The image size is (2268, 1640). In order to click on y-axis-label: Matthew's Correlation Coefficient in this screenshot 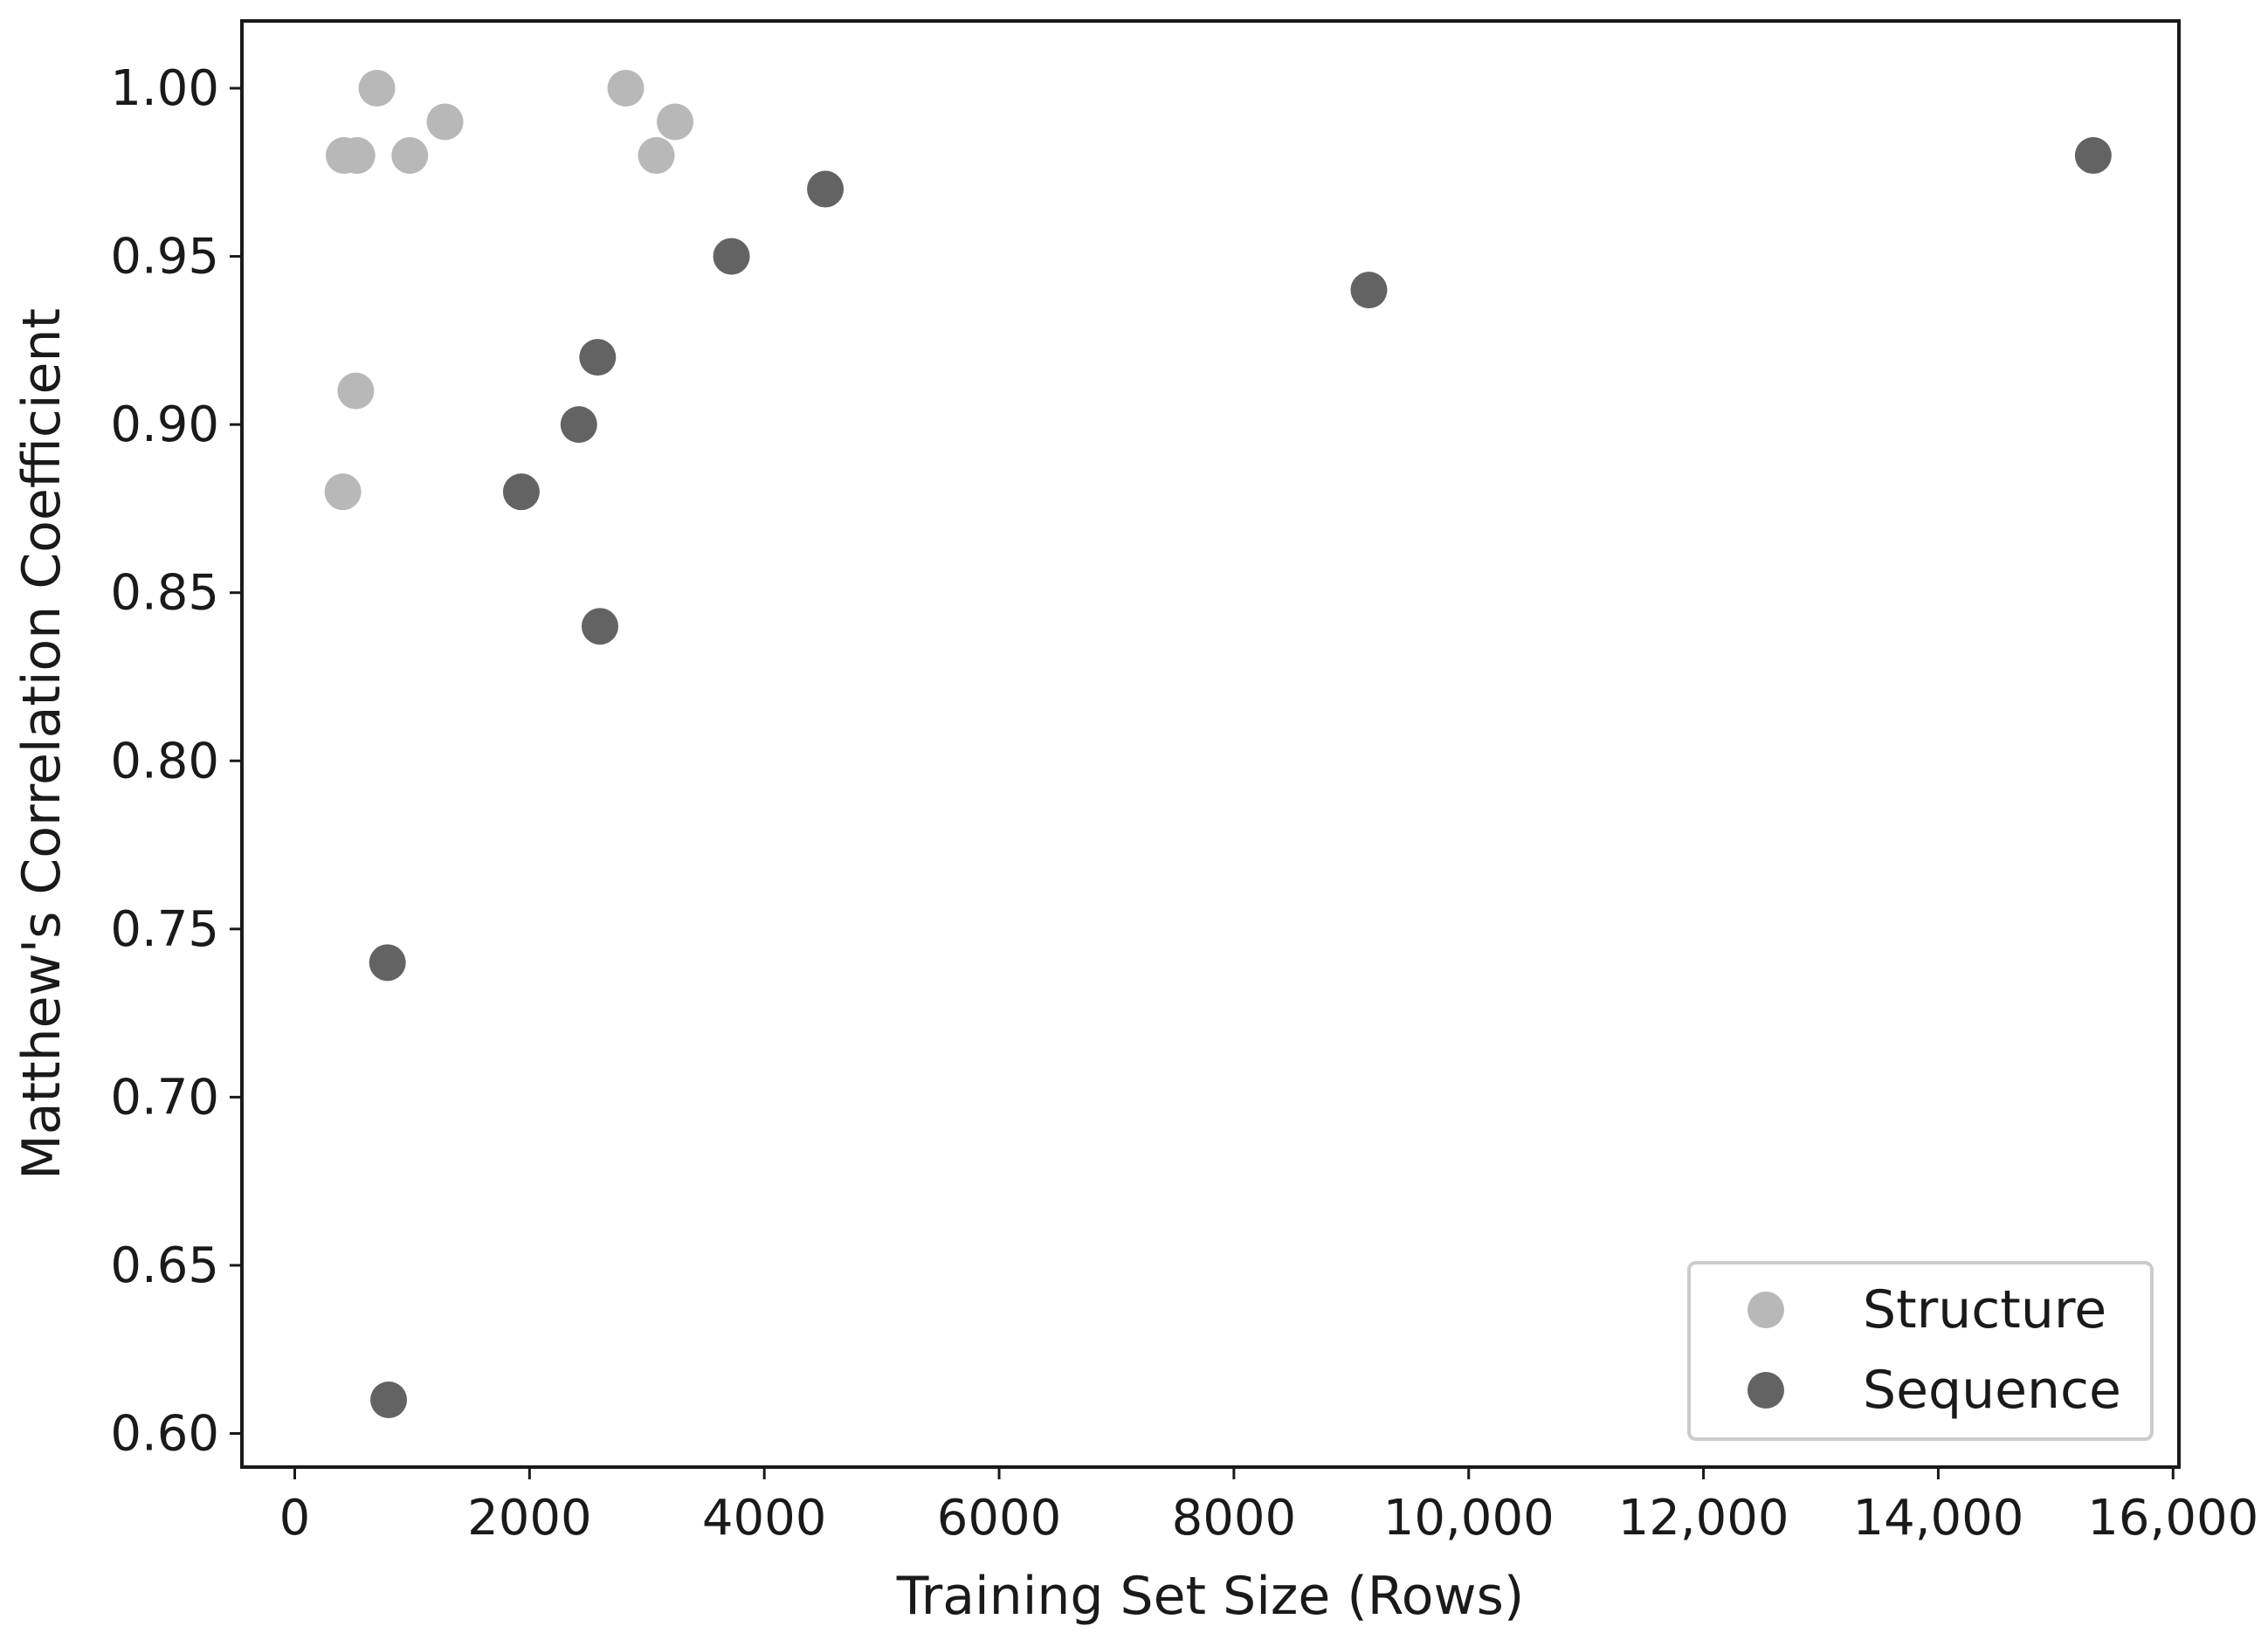, I will do `click(41, 744)`.